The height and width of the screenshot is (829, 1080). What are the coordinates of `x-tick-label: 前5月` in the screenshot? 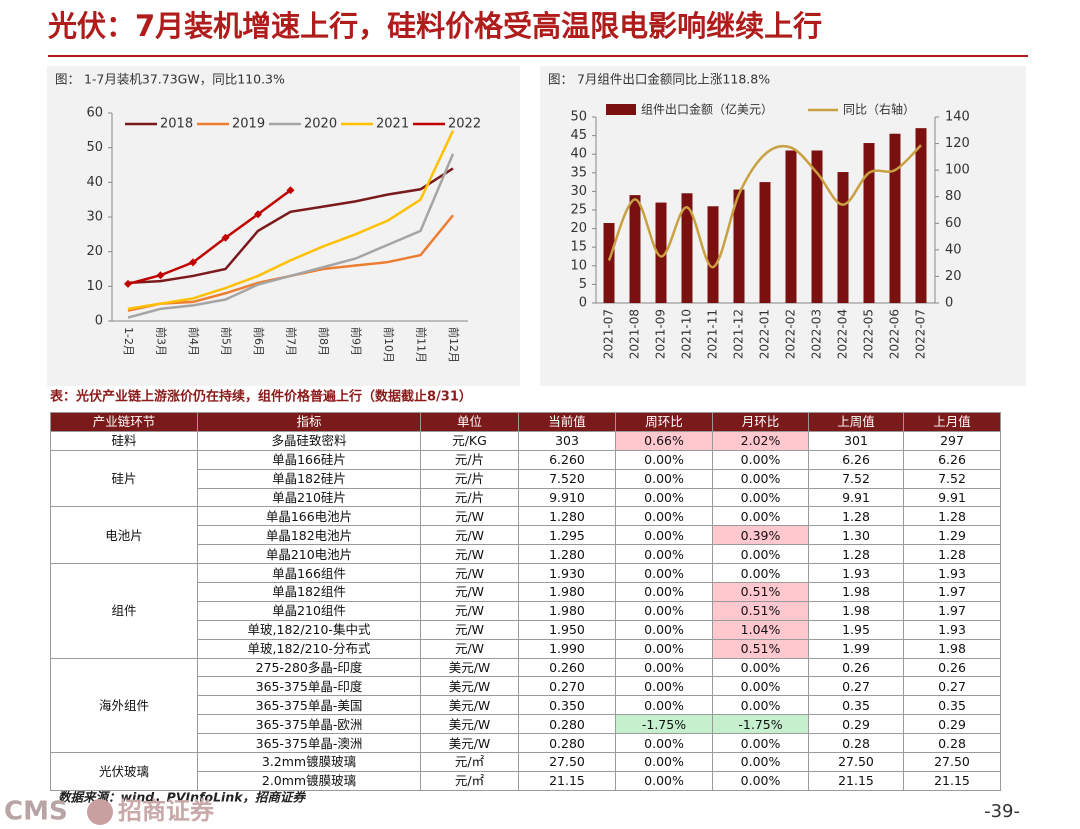 It's located at (227, 341).